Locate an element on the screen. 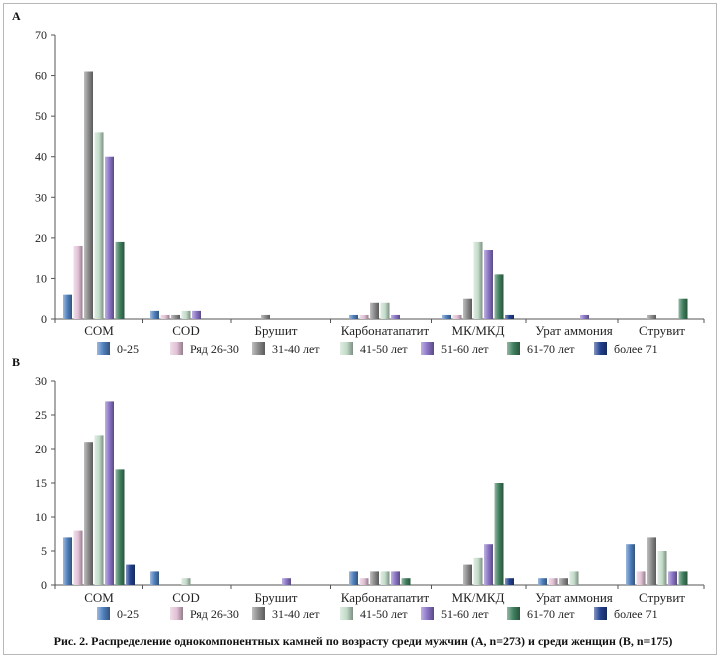 The image size is (720, 658). chart2-legend-label: 0-25 is located at coordinates (128, 614).